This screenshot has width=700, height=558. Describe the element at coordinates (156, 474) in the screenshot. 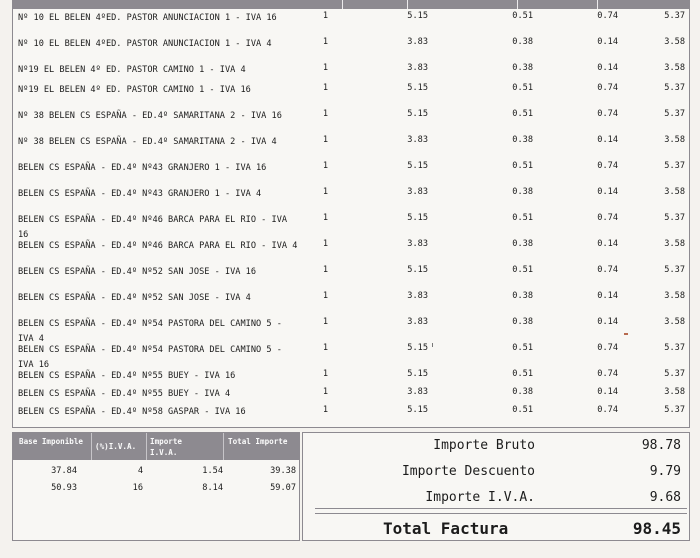

I see `tax-row: 37.84 4 1.54 39.38` at that location.